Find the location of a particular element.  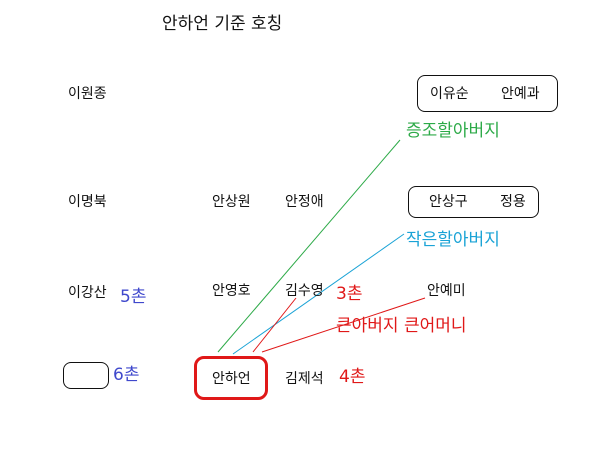

person-i-wonjong: 이원종 is located at coordinates (87, 94).